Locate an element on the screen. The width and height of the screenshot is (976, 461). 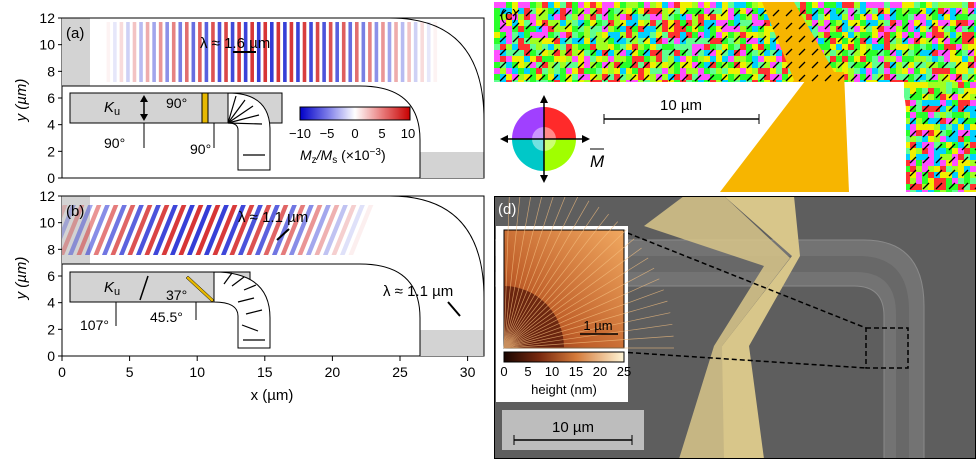
color-wheel is located at coordinates (545, 139).